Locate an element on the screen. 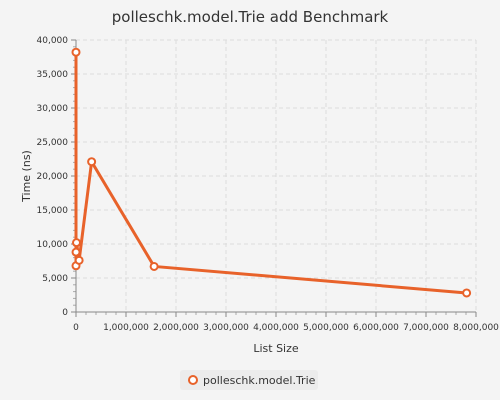 This screenshot has height=400, width=500. x-tick-label: 2,000,000 is located at coordinates (176, 328).